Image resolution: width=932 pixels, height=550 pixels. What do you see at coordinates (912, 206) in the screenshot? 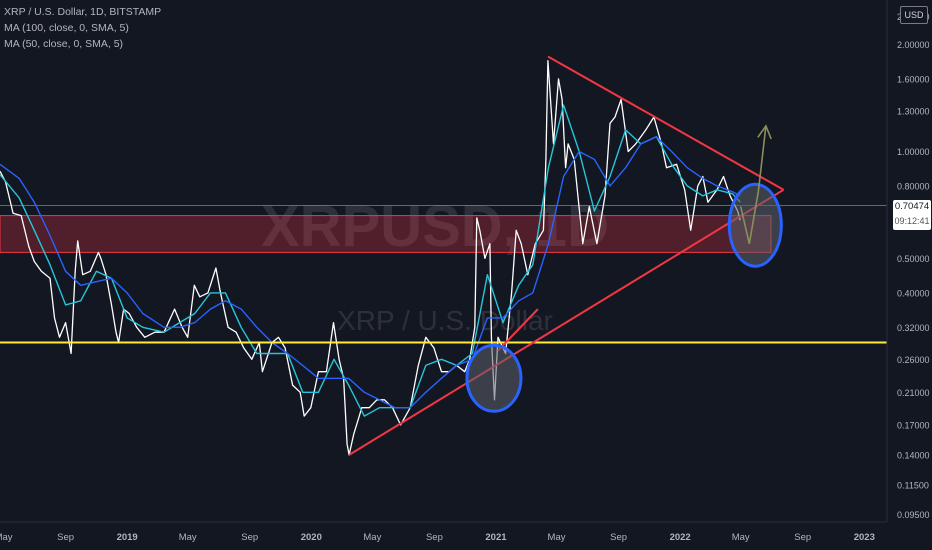
I see `last-price-value: 0.70474` at bounding box center [912, 206].